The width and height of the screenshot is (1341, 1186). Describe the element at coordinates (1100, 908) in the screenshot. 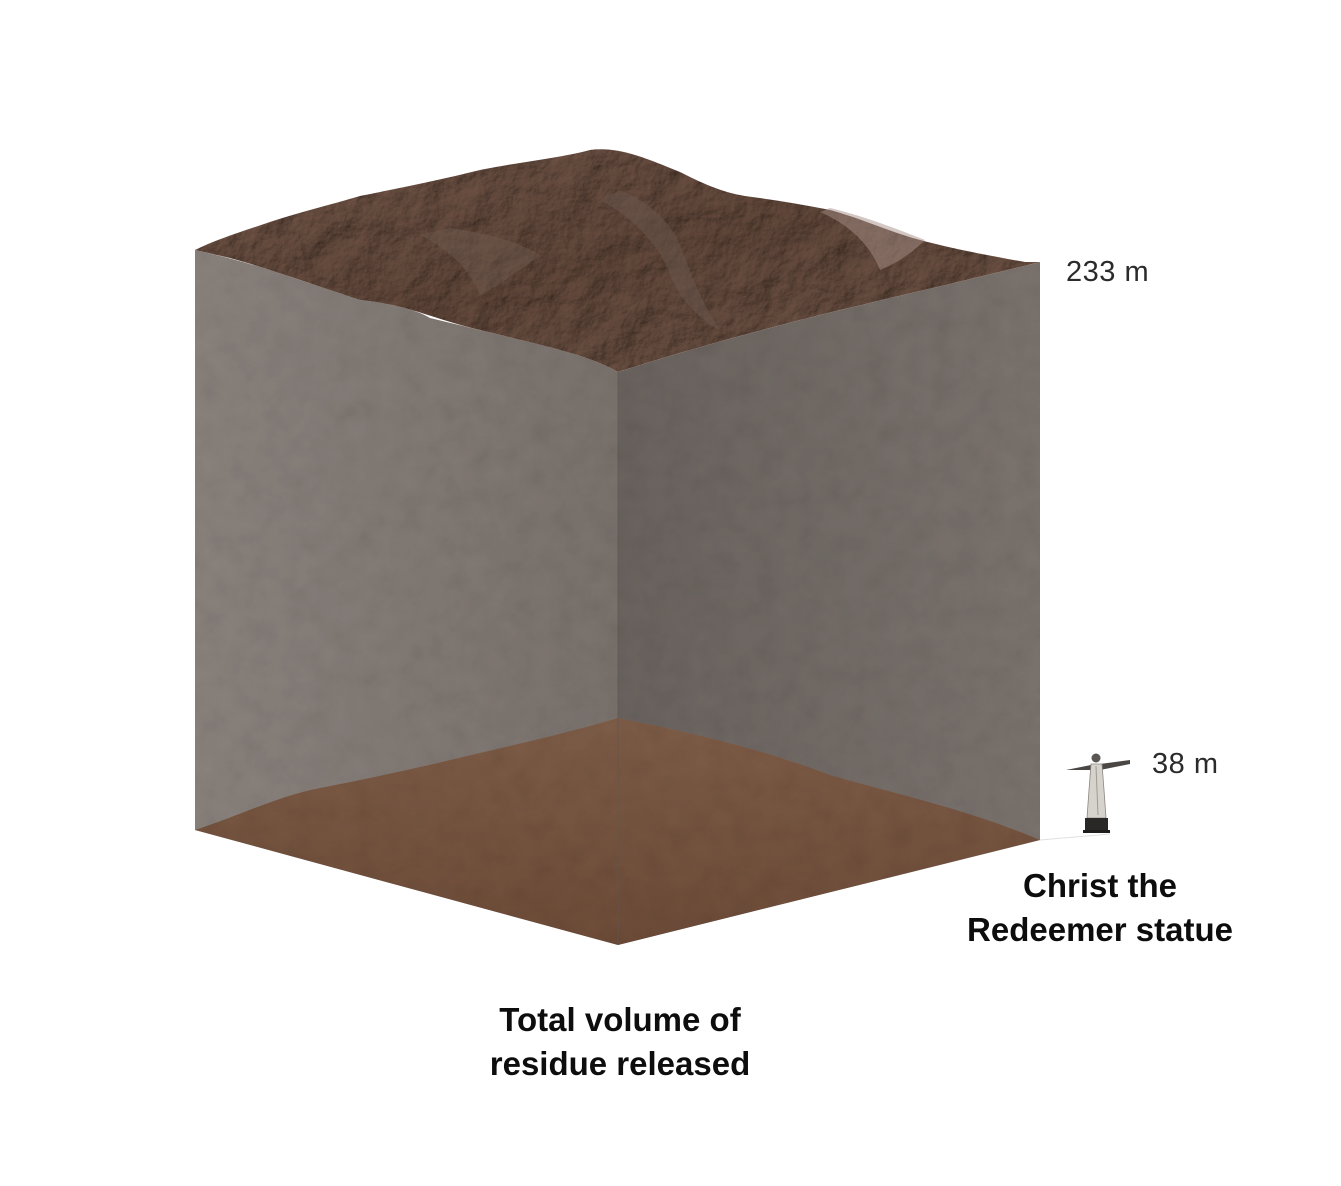

I see `statue-caption: Christ the Redeemer statue` at that location.